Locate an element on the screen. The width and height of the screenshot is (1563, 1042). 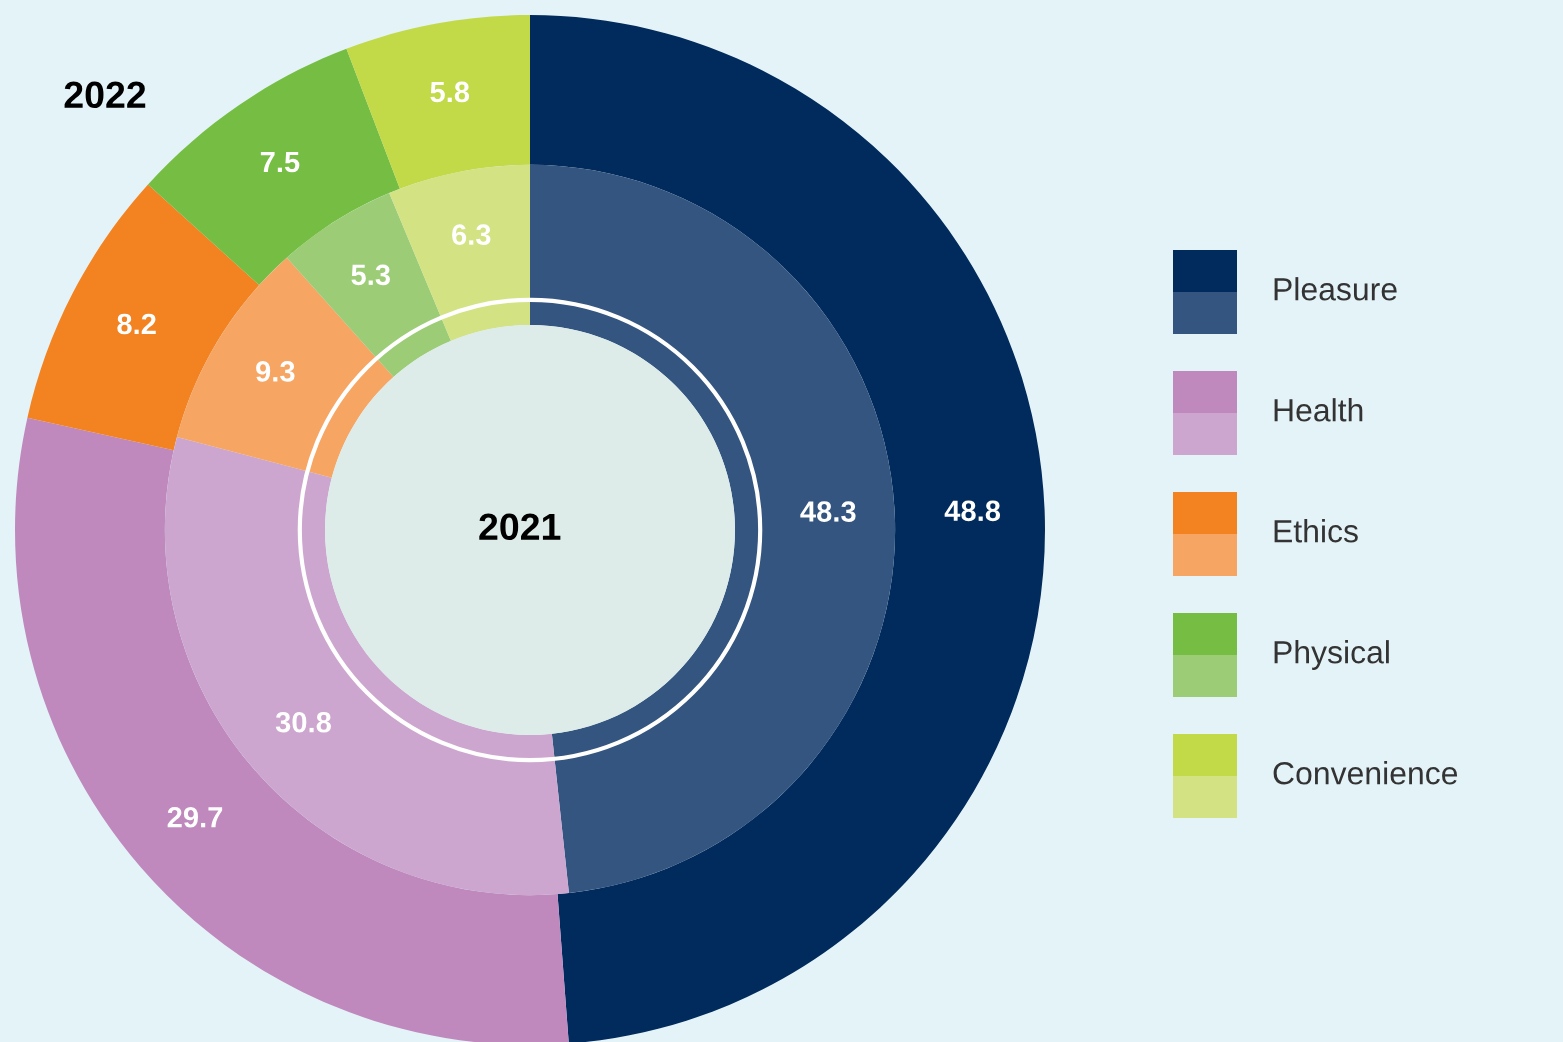
slice-label: 2022 is located at coordinates (105, 95).